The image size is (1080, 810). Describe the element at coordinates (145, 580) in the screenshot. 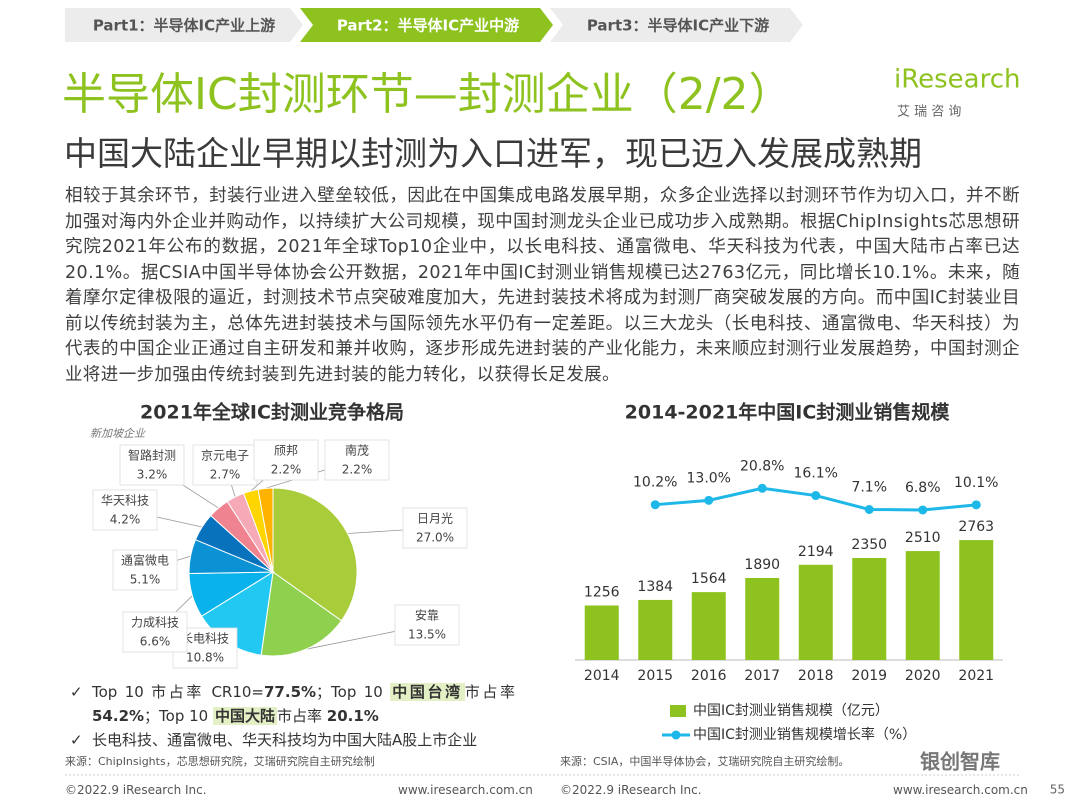

I see `slice-value: 5.1%` at that location.